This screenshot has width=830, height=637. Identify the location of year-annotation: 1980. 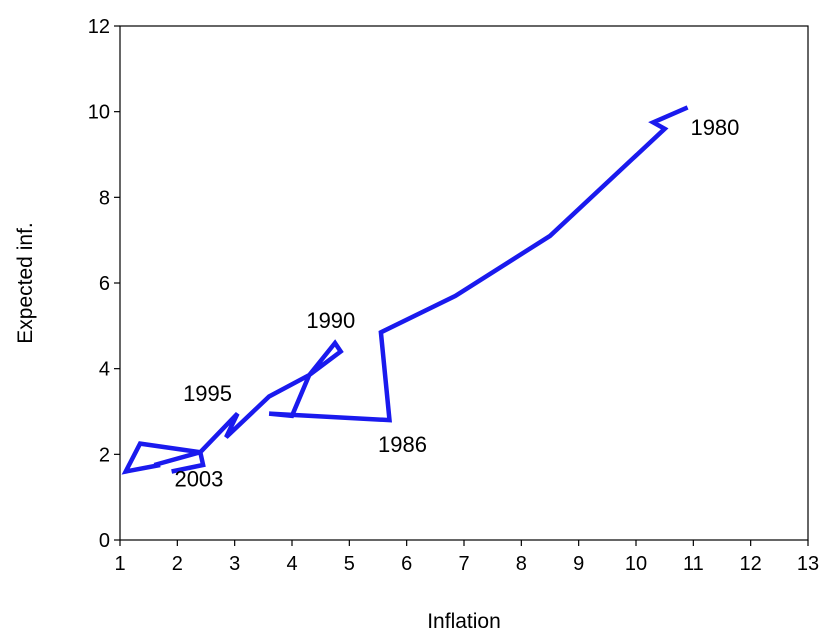
(714, 127).